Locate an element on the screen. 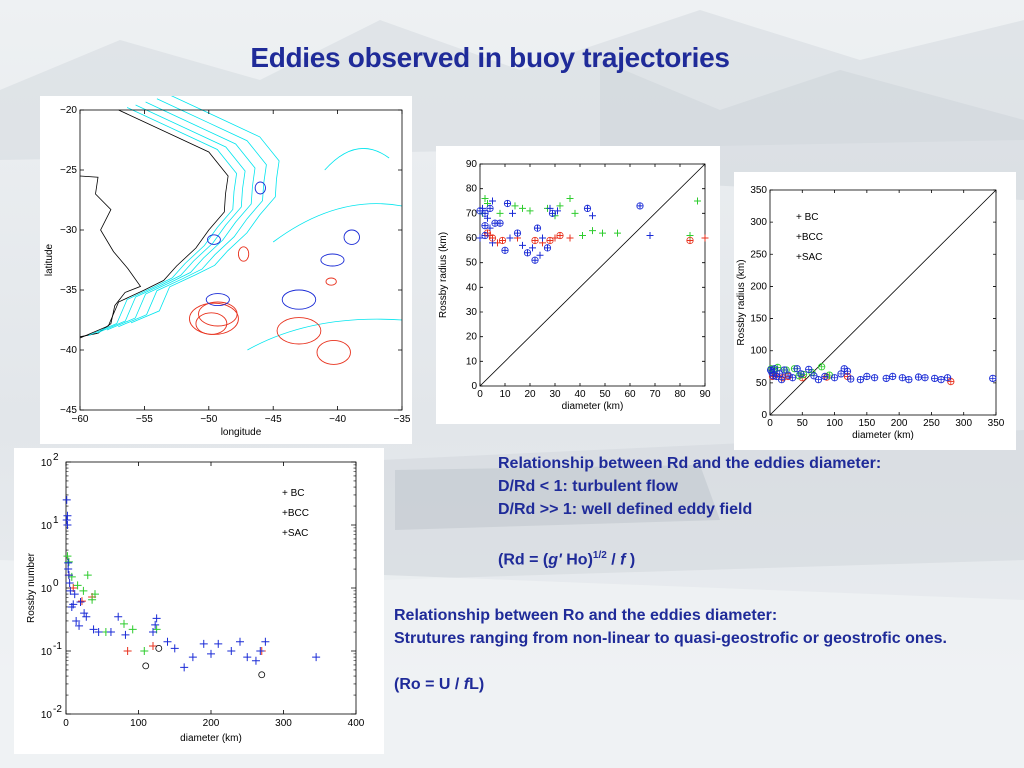 The width and height of the screenshot is (1024, 768). one-to-one-line is located at coordinates (883, 302).